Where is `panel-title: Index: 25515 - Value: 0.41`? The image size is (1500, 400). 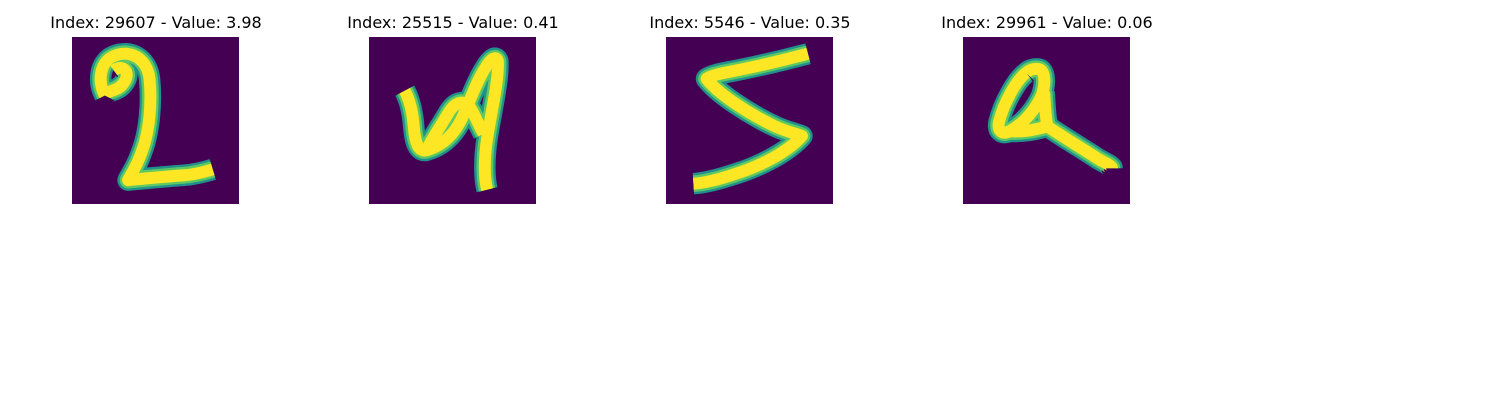
panel-title: Index: 25515 - Value: 0.41 is located at coordinates (453, 22).